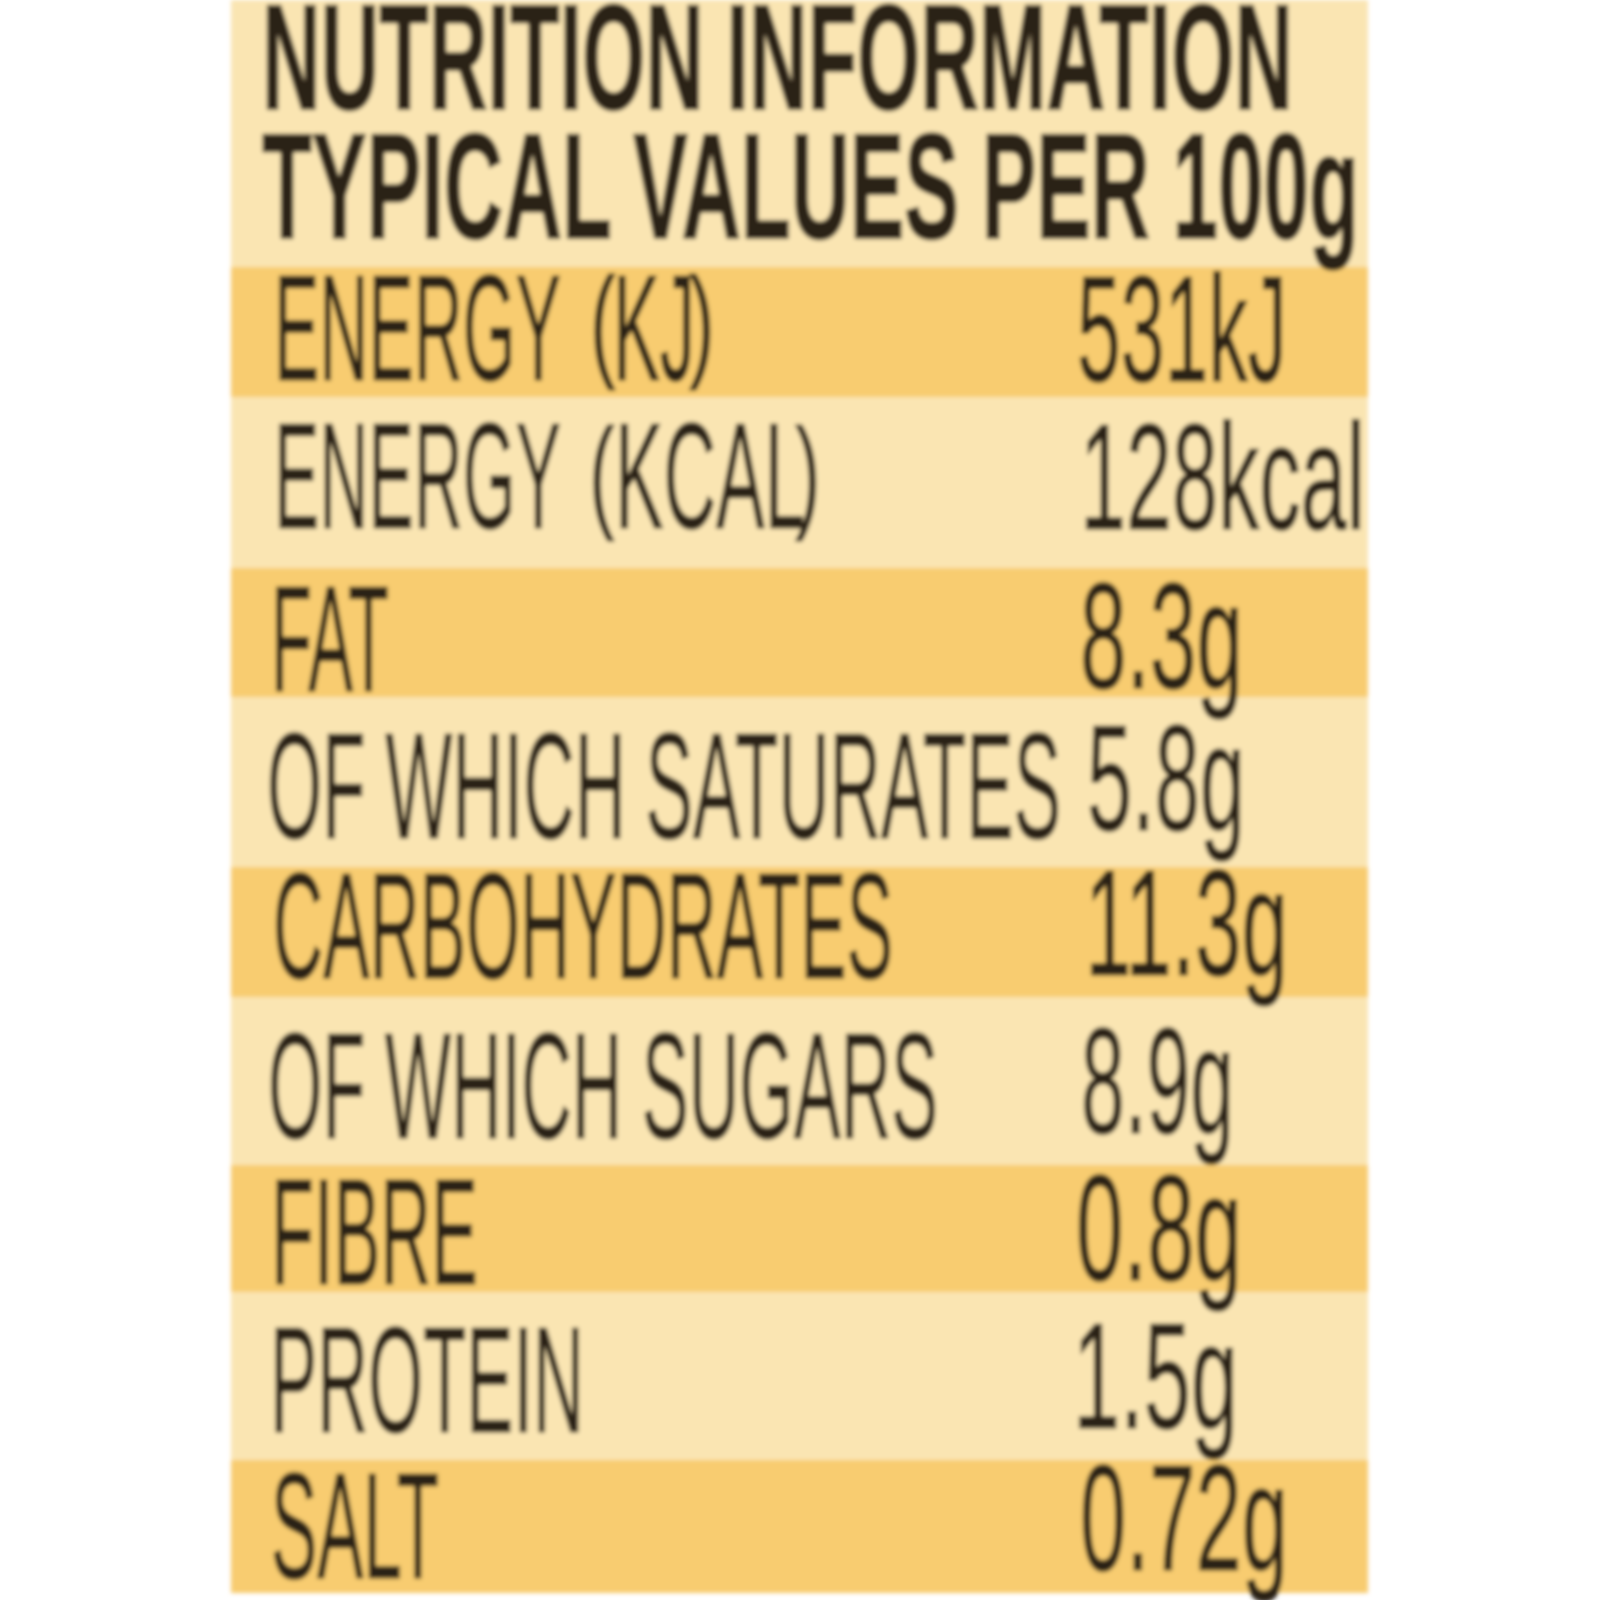  I want to click on svg-text: 1.5g, so click(1155, 1375).